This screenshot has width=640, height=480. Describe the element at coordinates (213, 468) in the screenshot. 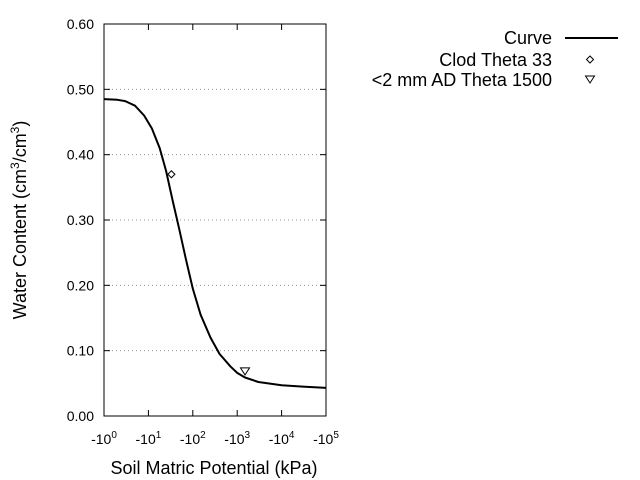

I see `x-axis-title: Soil Matric Potential (kPa)` at that location.